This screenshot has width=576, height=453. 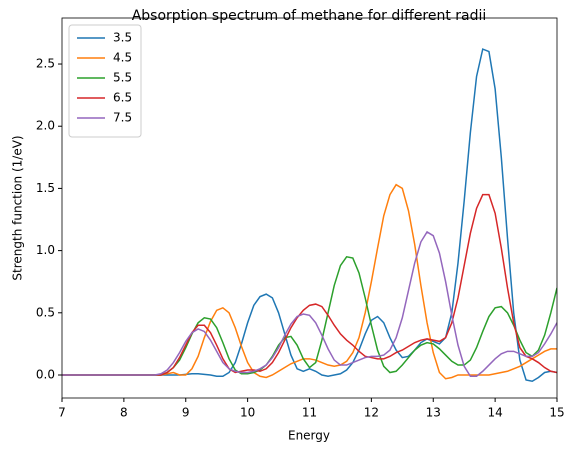 What do you see at coordinates (124, 413) in the screenshot?
I see `x-tick-label: 8` at bounding box center [124, 413].